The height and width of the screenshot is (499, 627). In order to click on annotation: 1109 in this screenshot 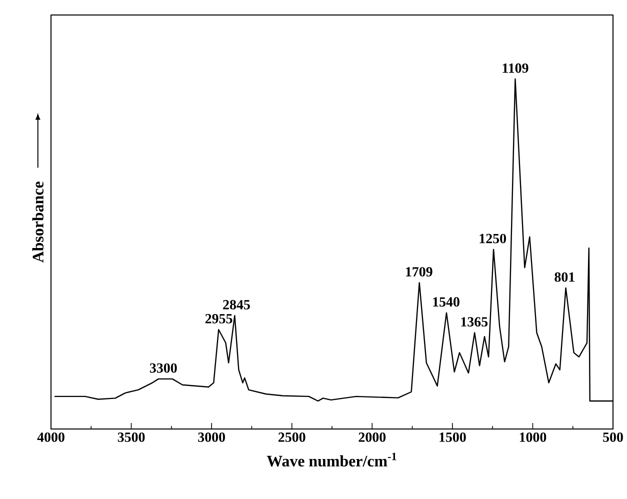, I will do `click(515, 68)`.